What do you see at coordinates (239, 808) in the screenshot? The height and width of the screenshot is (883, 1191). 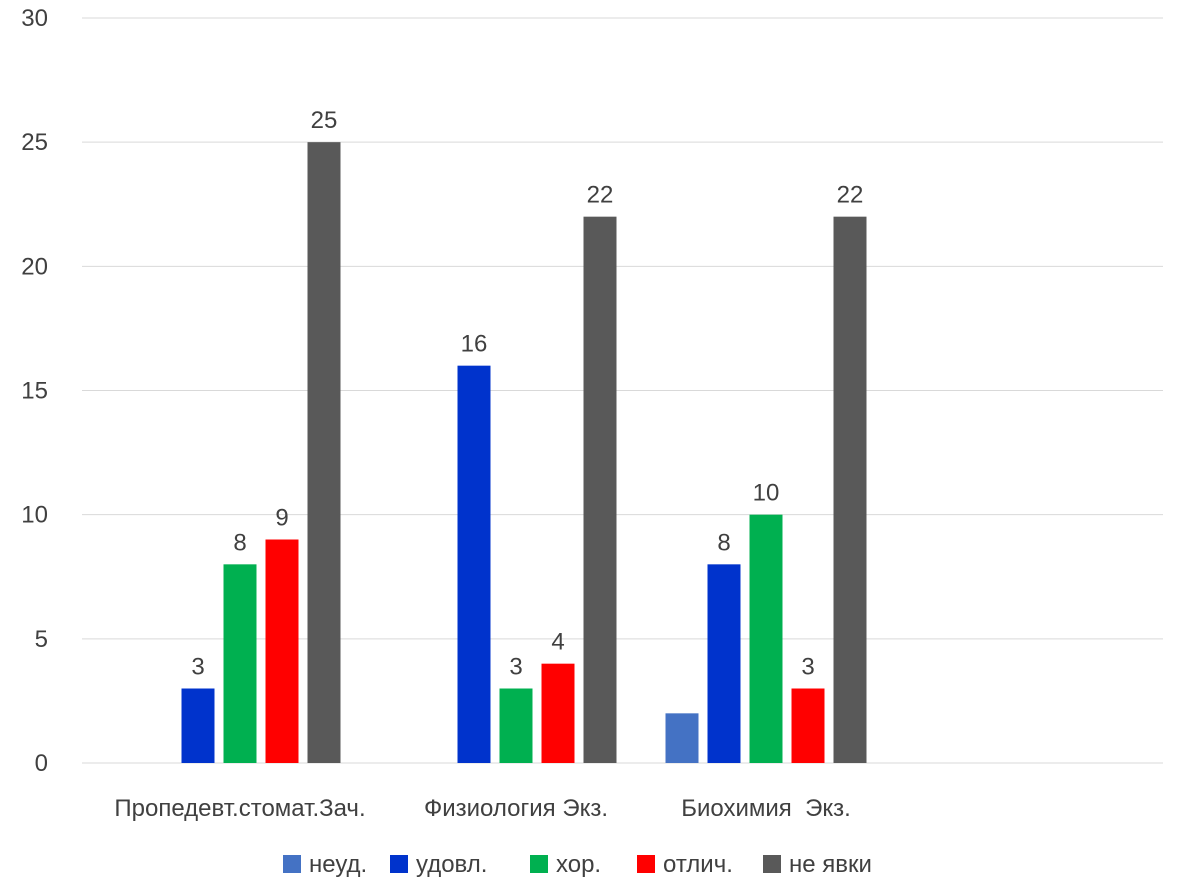 I see `category-label: Пропедевт.стомат.Зач.` at bounding box center [239, 808].